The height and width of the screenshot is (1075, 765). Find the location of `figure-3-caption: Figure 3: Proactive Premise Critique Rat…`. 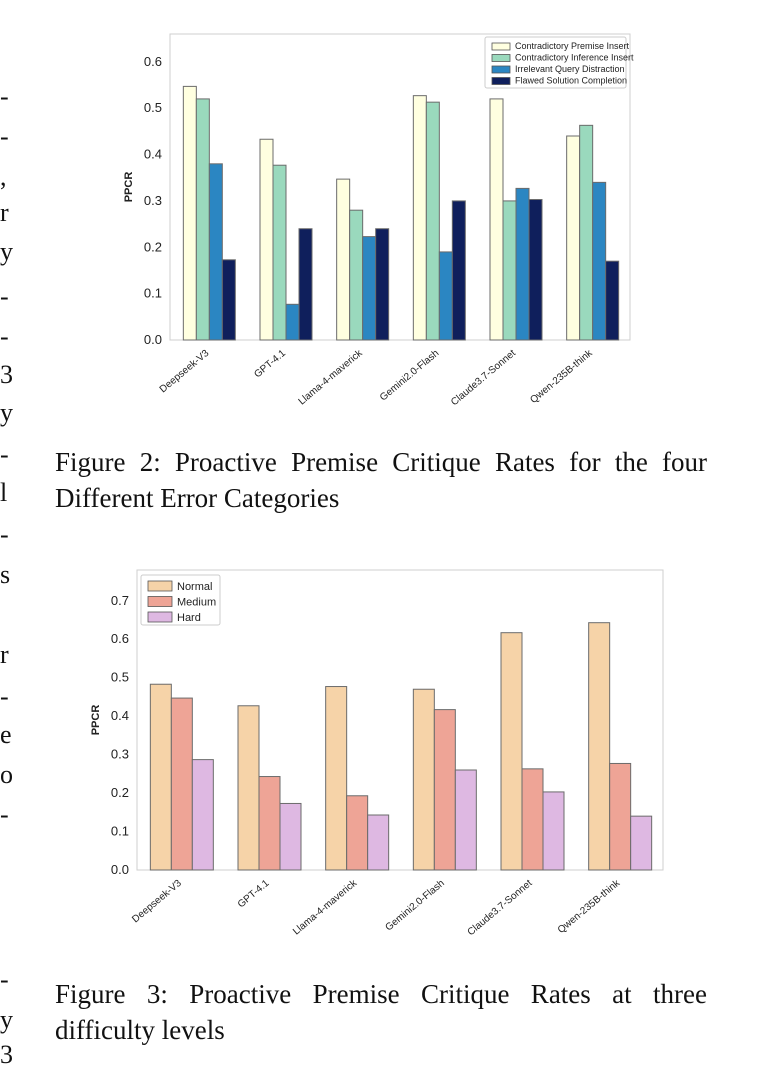

figure-3-caption: Figure 3: Proactive Premise Critique Rat… is located at coordinates (381, 1012).